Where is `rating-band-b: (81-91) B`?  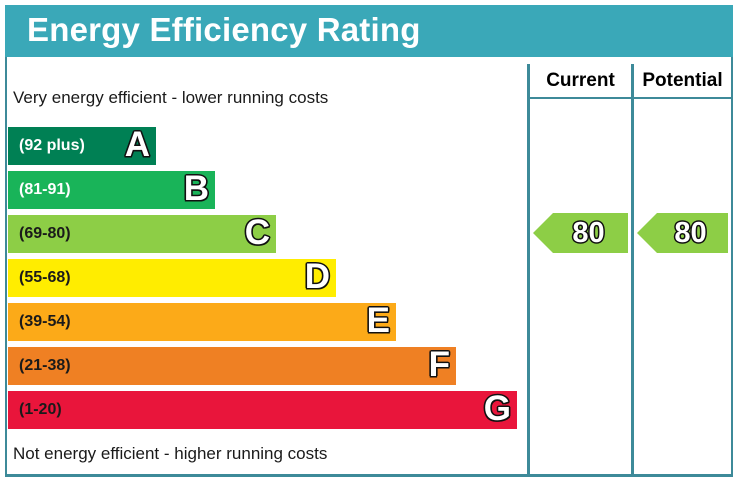
rating-band-b: (81-91) B is located at coordinates (111, 189).